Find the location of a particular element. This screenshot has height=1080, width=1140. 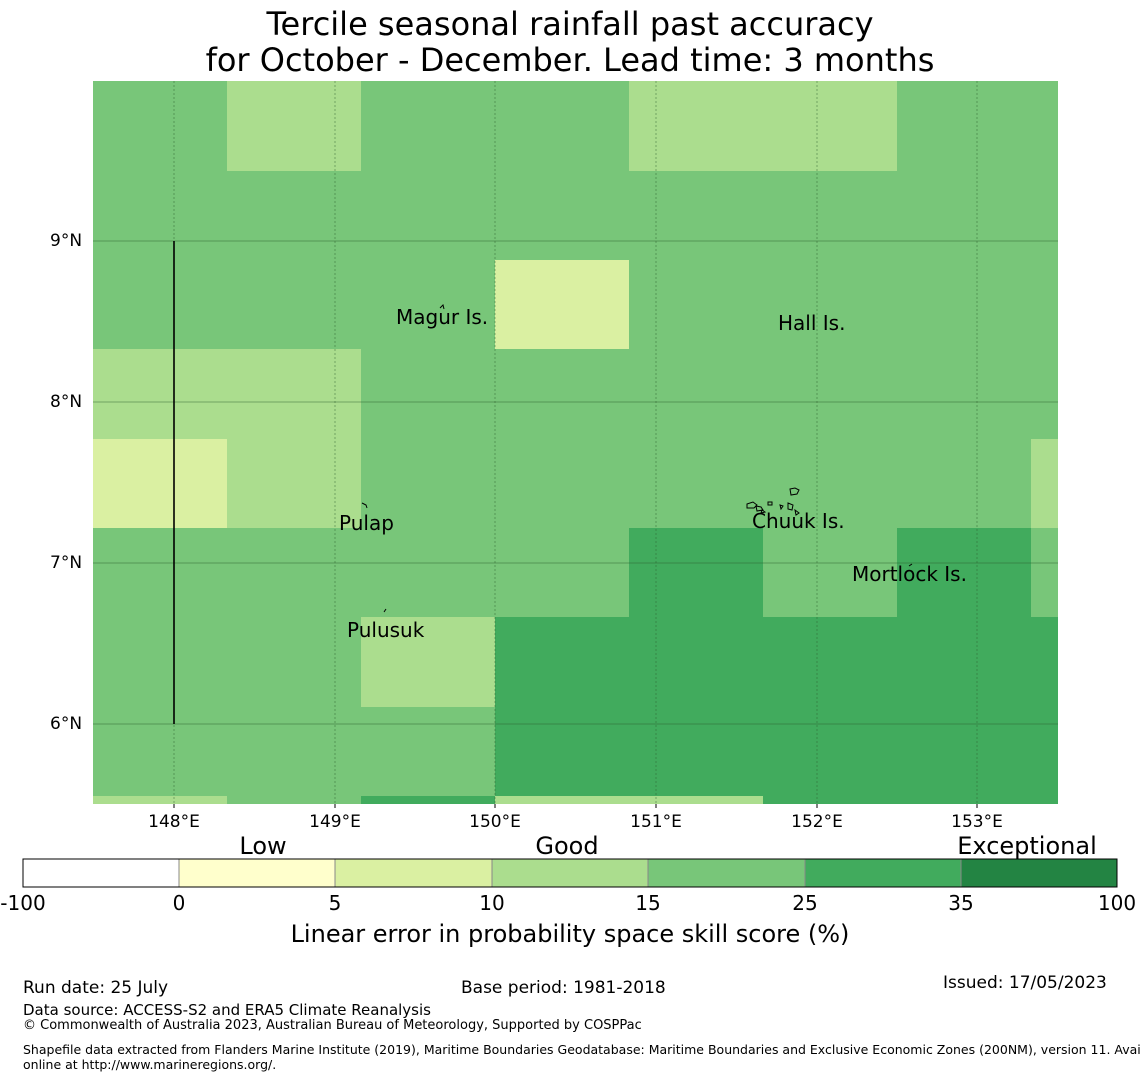

lon-label-151e: 151°E is located at coordinates (656, 822).